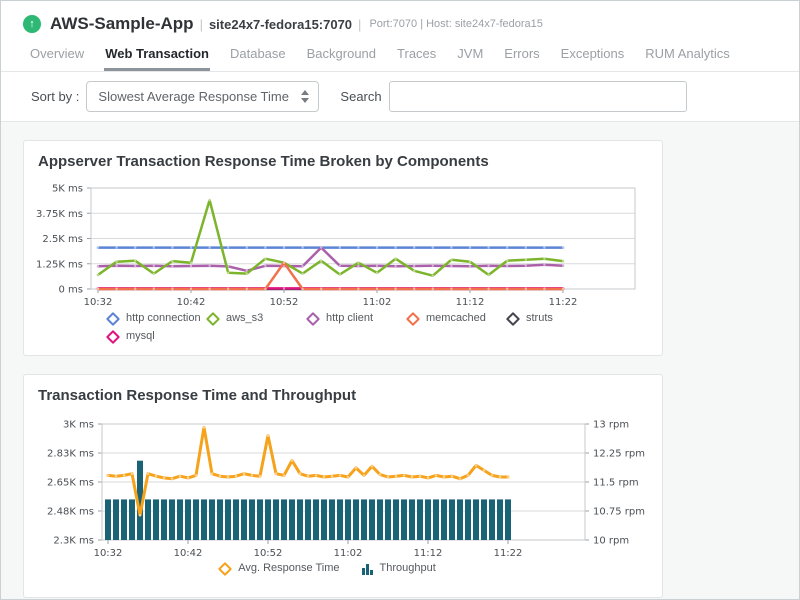  I want to click on svg-text: 5K ms, so click(67, 189).